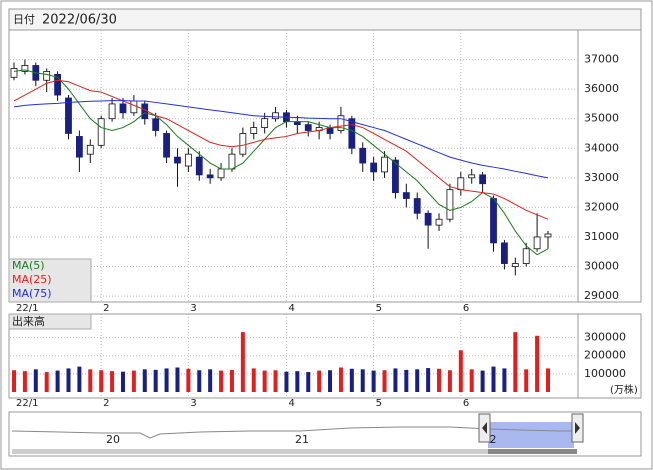 This screenshot has width=653, height=470. I want to click on navigator-label: 20, so click(113, 439).